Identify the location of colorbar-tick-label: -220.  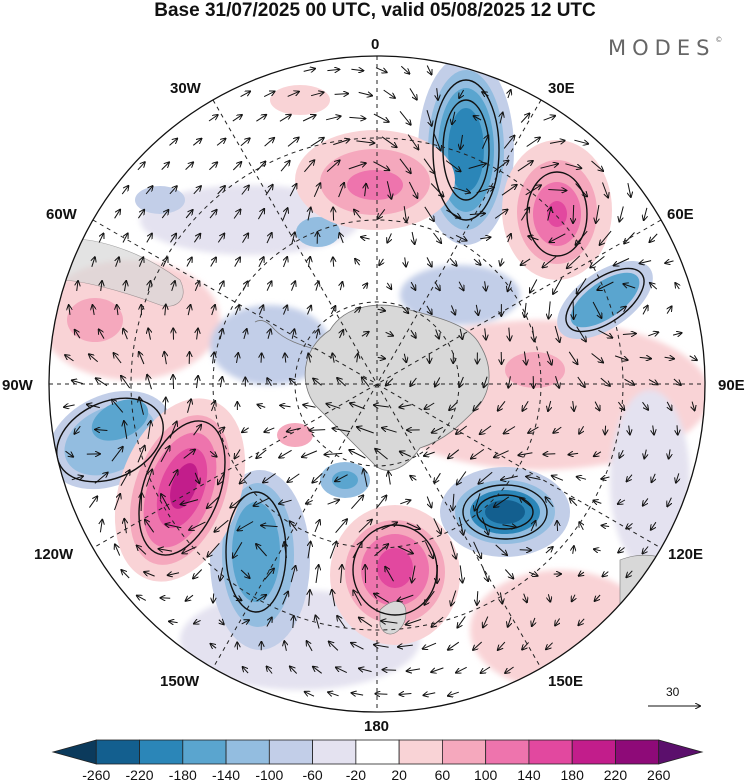
(139, 775).